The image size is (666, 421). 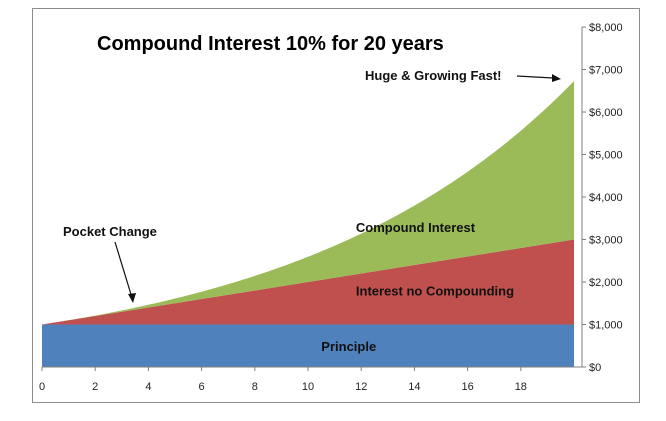 What do you see at coordinates (535, 77) in the screenshot?
I see `huge-growing-arrow-line` at bounding box center [535, 77].